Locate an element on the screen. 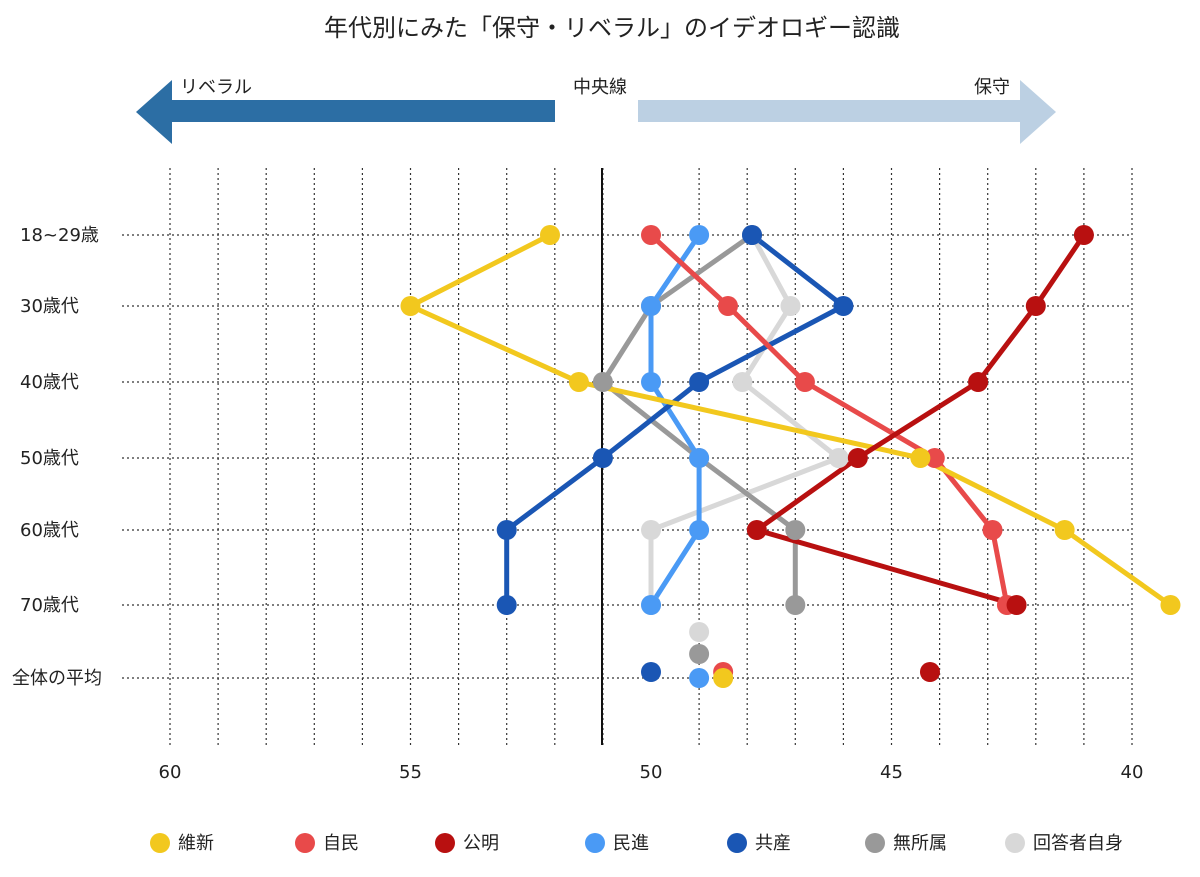 This screenshot has height=877, width=1200. legend: 維新 自民 公明 民進 共産 無所属 回答者自身 is located at coordinates (636, 843).